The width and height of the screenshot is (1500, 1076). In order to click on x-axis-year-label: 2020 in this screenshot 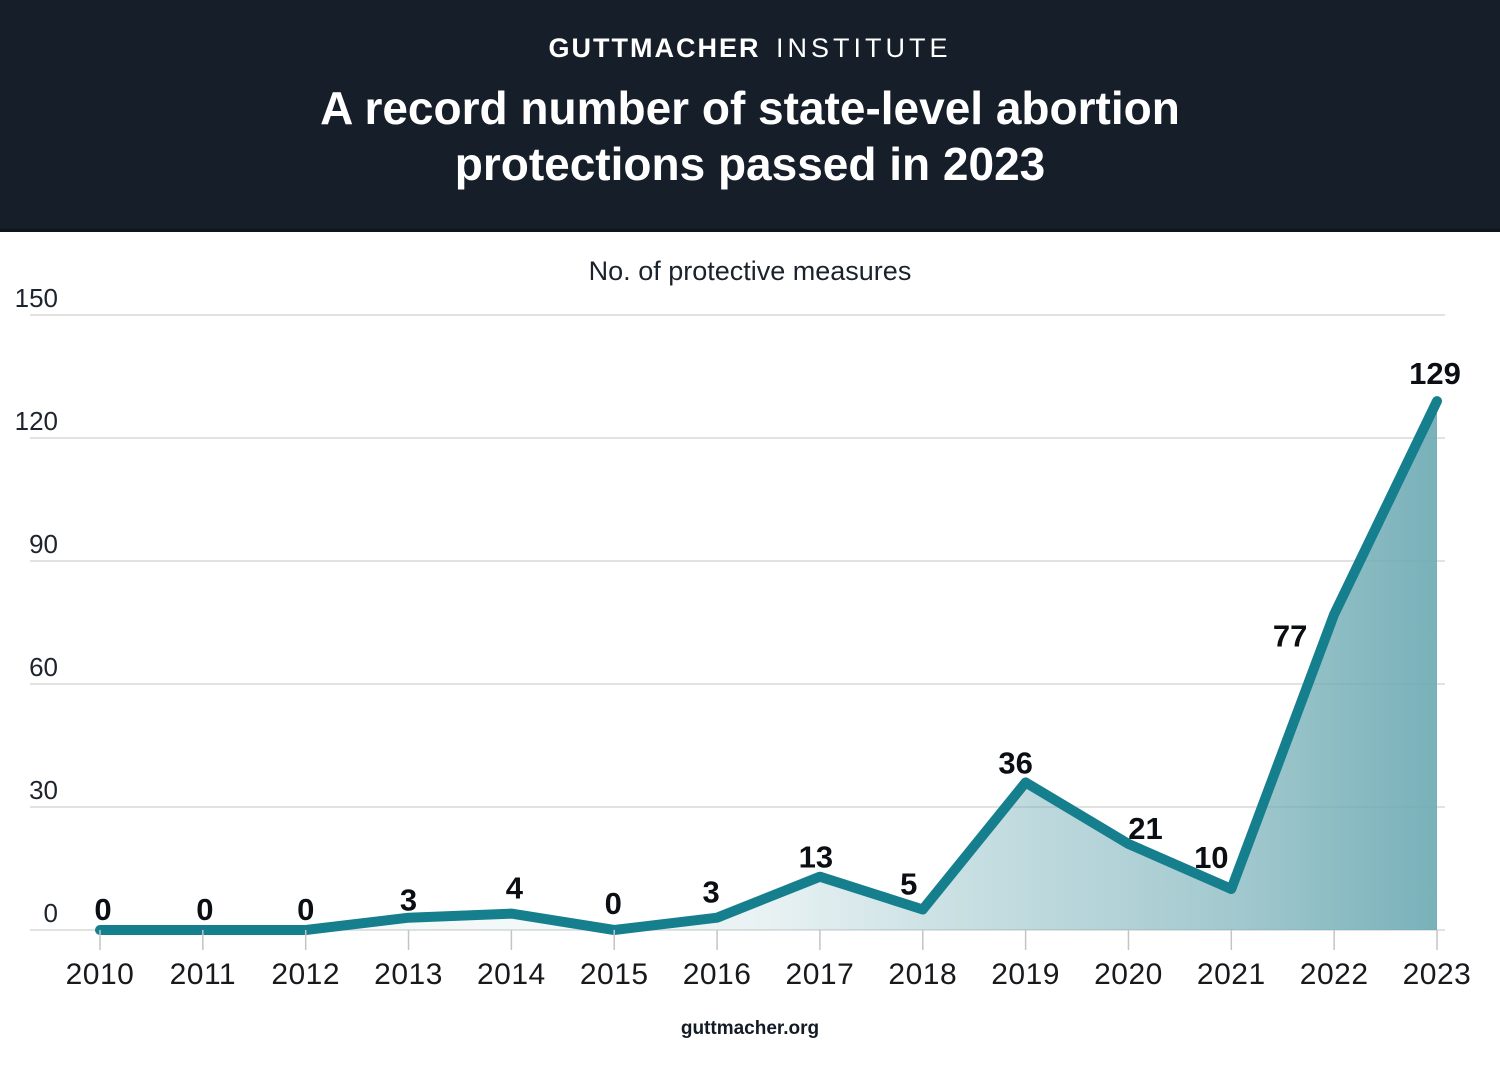, I will do `click(1128, 974)`.